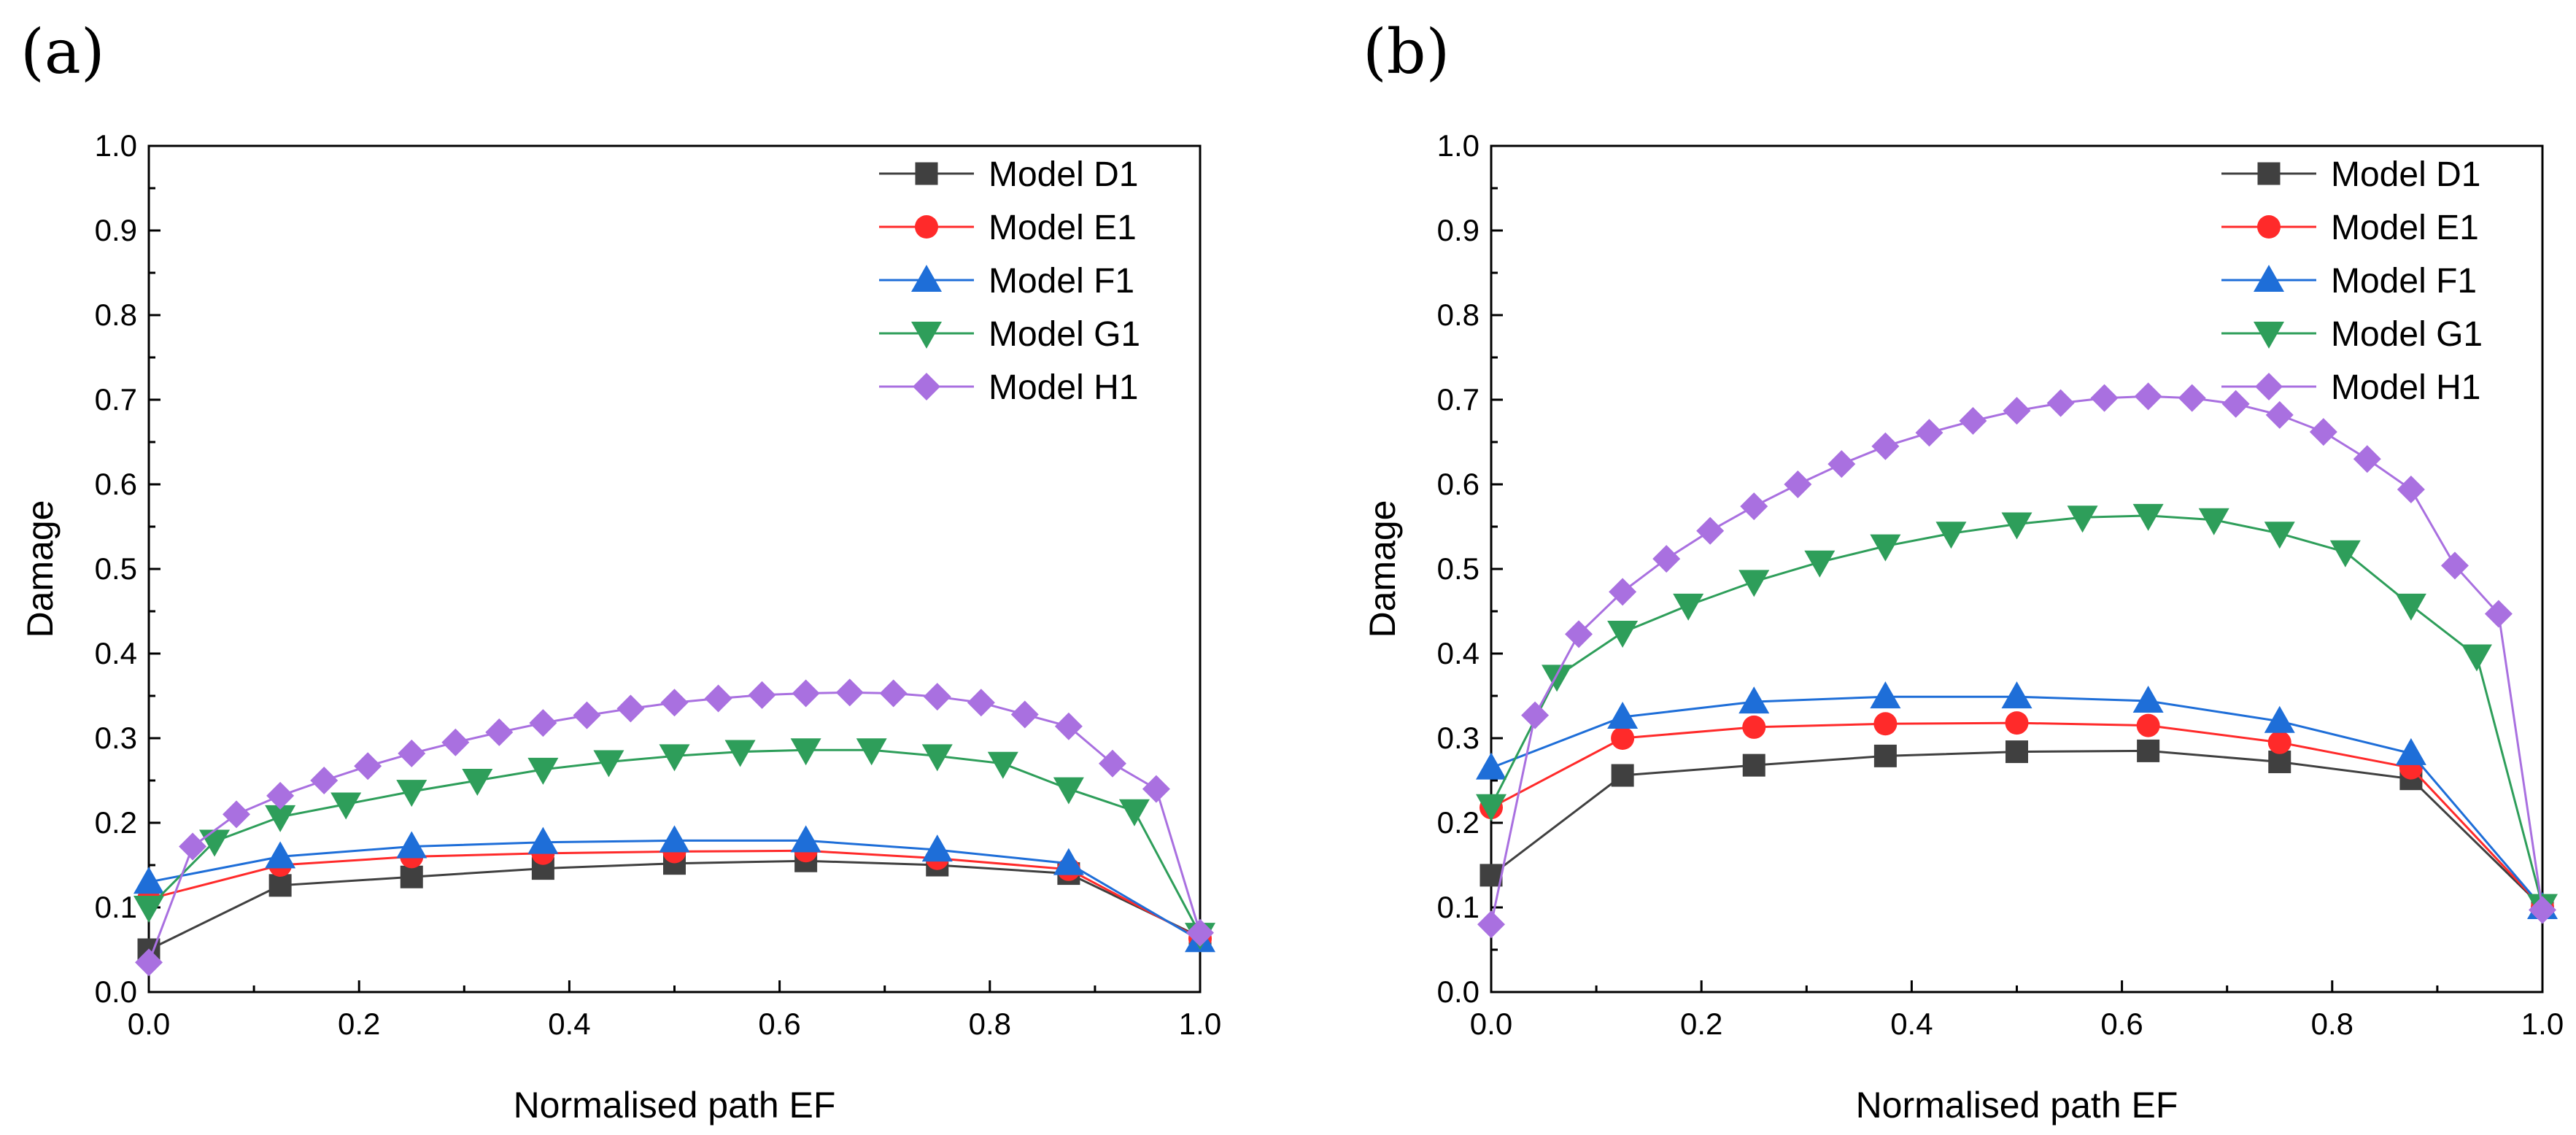 The height and width of the screenshot is (1135, 2576). Describe the element at coordinates (1063, 228) in the screenshot. I see `legend-label: Model E1` at that location.